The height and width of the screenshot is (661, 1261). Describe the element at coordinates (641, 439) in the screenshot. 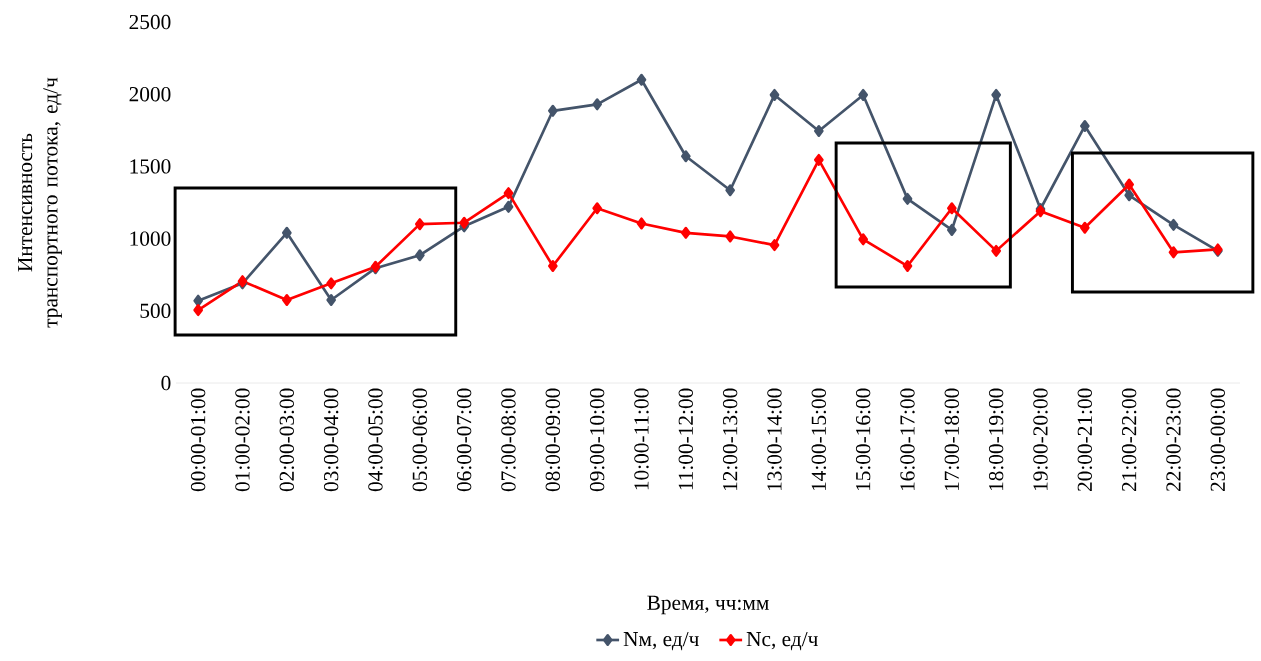

I see `x-tick-label: 10:00-11:00` at that location.